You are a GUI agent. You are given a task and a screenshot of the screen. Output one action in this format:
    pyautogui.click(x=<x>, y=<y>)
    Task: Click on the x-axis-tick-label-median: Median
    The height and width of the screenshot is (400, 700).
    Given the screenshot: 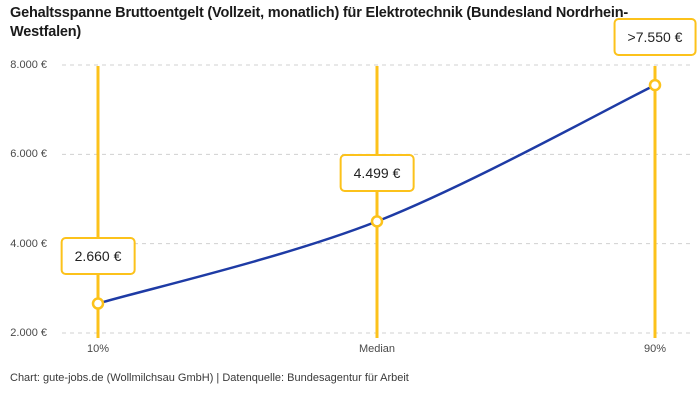 What is the action you would take?
    pyautogui.click(x=377, y=349)
    